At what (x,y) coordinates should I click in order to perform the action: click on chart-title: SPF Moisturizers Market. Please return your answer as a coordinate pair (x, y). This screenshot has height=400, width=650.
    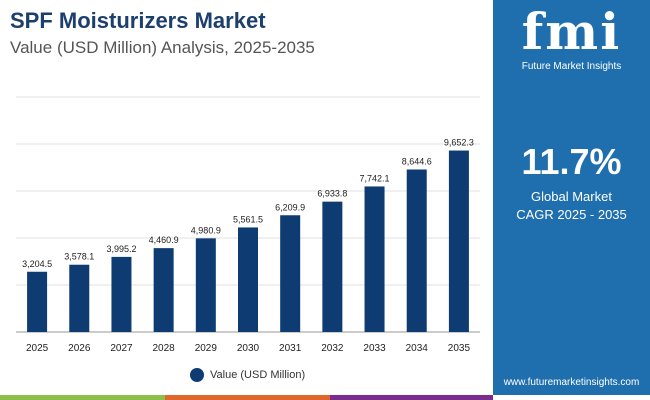
    Looking at the image, I should click on (138, 20).